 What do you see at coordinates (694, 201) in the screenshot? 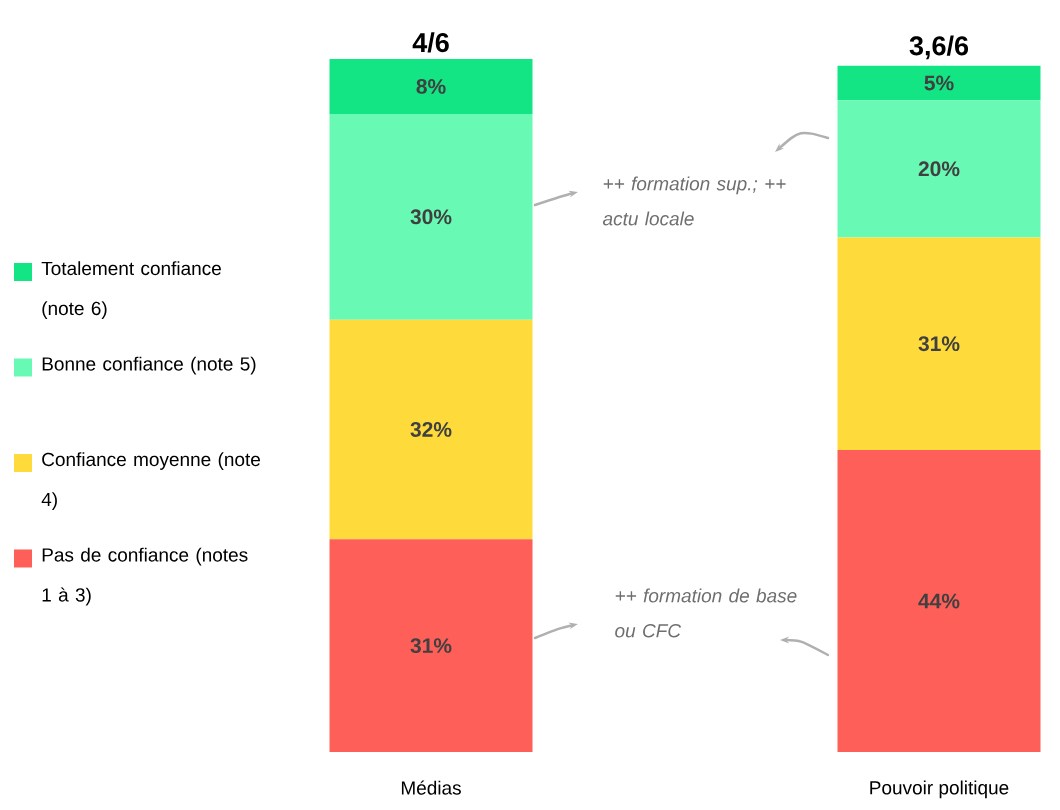
I see `annotation: ++ formation sup.; ++ actu locale` at bounding box center [694, 201].